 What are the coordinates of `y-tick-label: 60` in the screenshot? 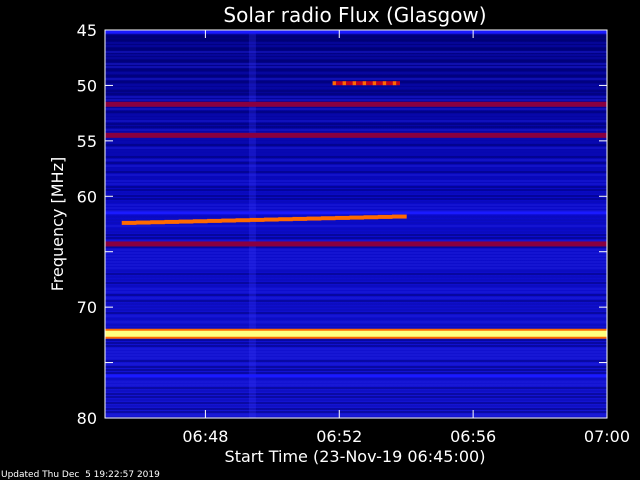 It's located at (87, 196).